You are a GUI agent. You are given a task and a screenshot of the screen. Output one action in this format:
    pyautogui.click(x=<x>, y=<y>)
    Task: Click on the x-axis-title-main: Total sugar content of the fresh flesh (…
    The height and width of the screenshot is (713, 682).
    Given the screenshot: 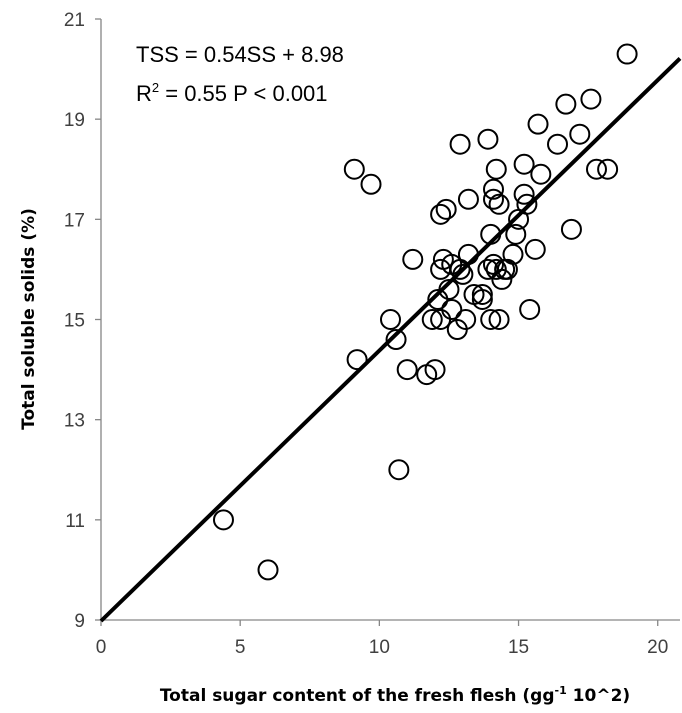 What is the action you would take?
    pyautogui.click(x=357, y=696)
    